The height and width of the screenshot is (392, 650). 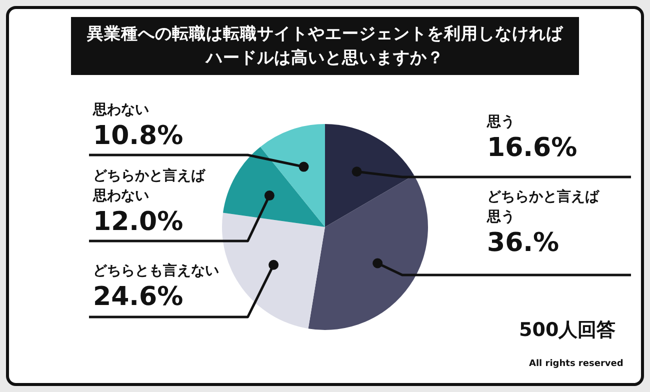 I want to click on data-label: 16.6%, so click(x=532, y=148).